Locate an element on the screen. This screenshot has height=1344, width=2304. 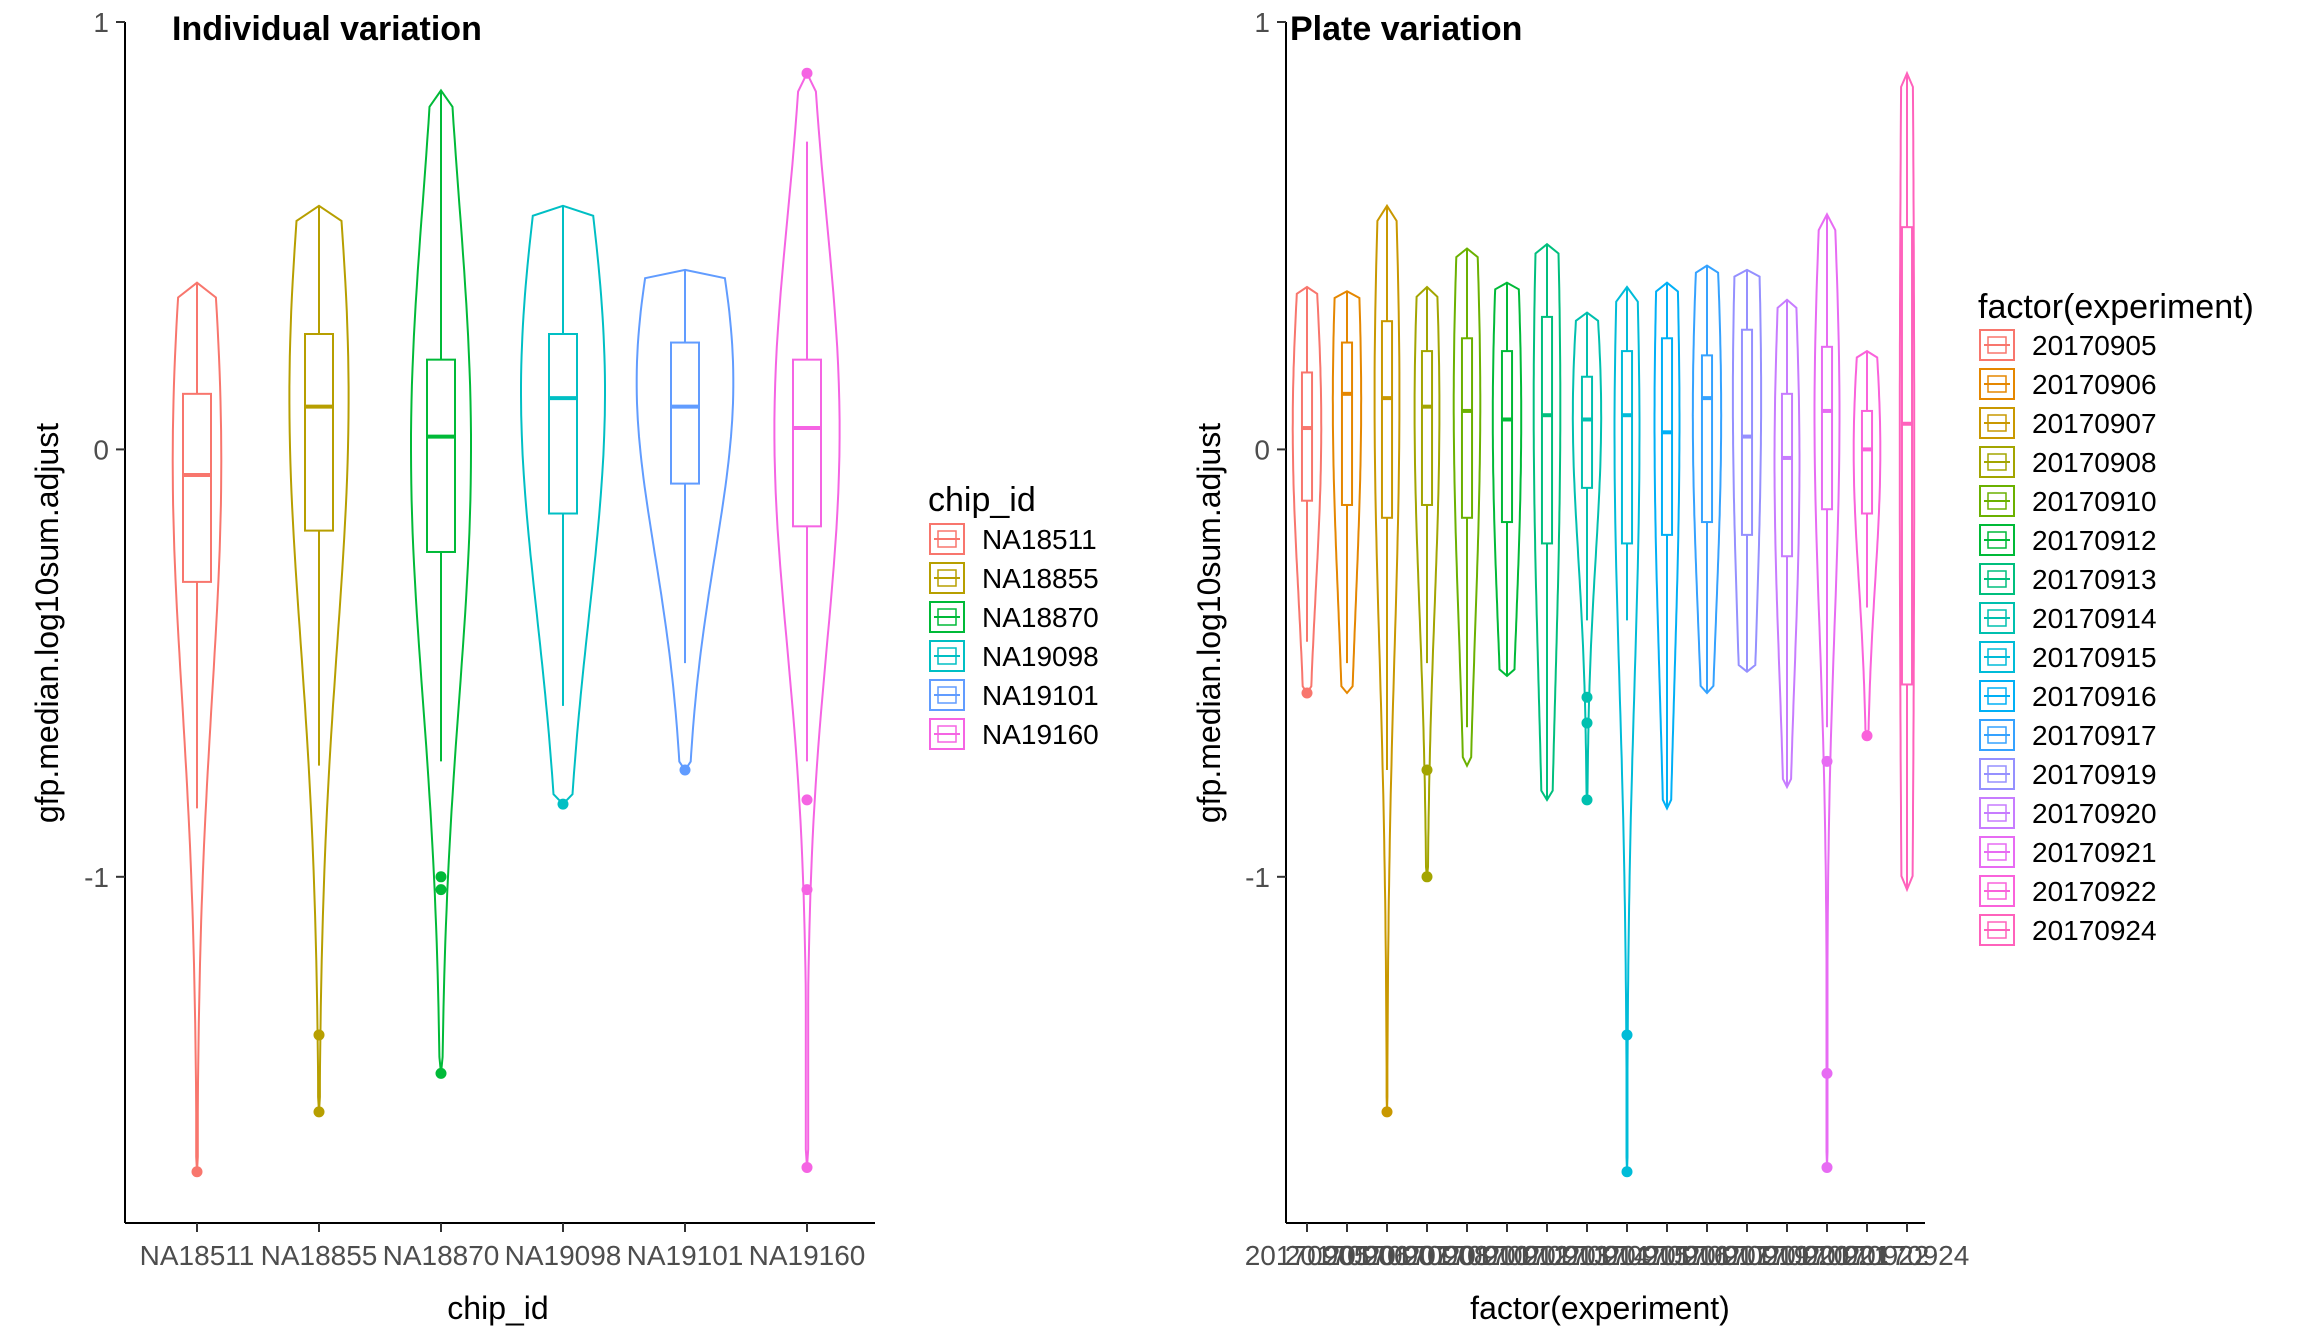
legend-item-20170914: 20170914 is located at coordinates (2068, 618).